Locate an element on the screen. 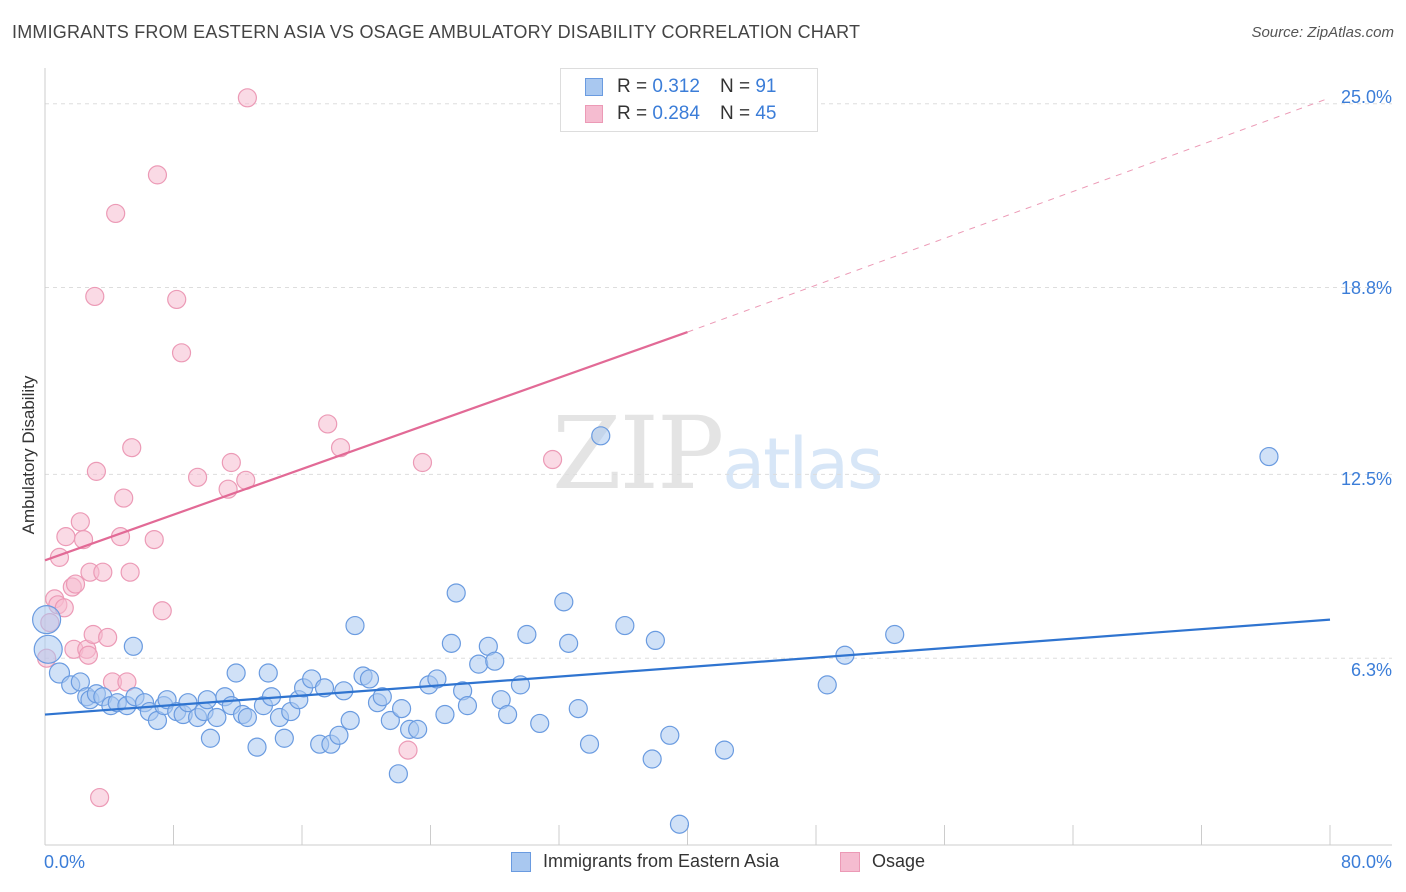 The height and width of the screenshot is (892, 1406). y-tick-label-12-5: 12.5% is located at coordinates (1366, 479).